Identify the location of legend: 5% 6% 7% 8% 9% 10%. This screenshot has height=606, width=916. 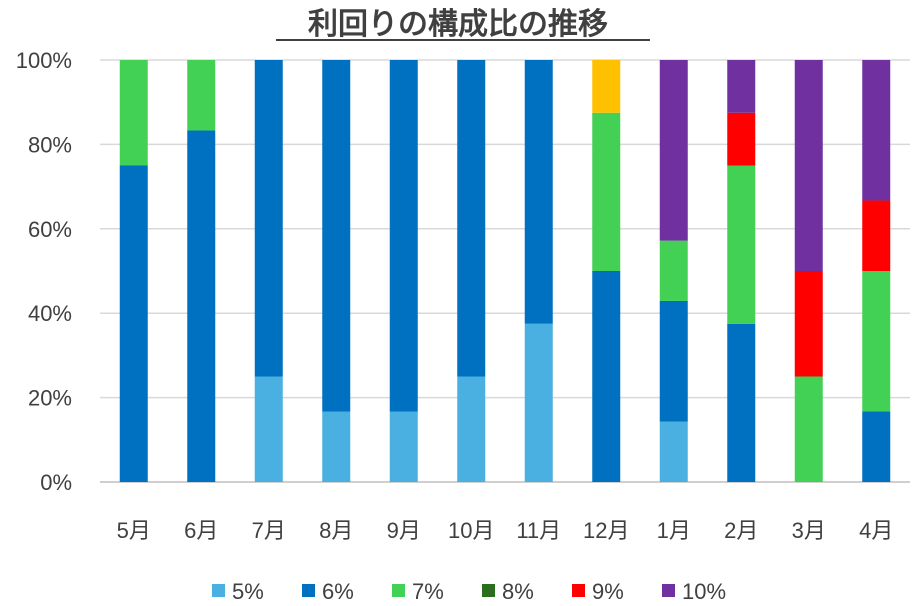
(469, 591).